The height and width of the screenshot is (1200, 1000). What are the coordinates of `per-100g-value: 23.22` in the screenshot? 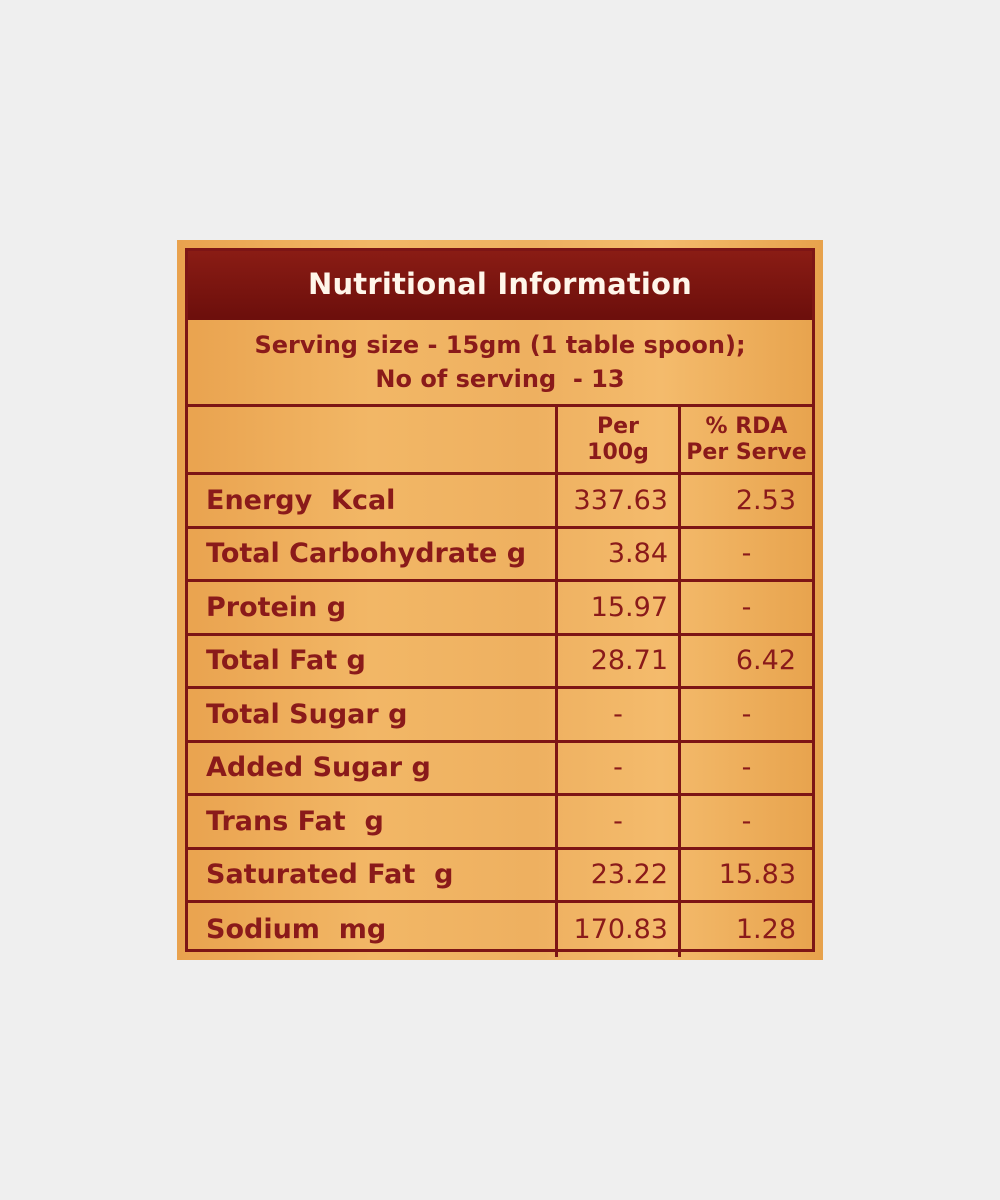 It's located at (619, 874).